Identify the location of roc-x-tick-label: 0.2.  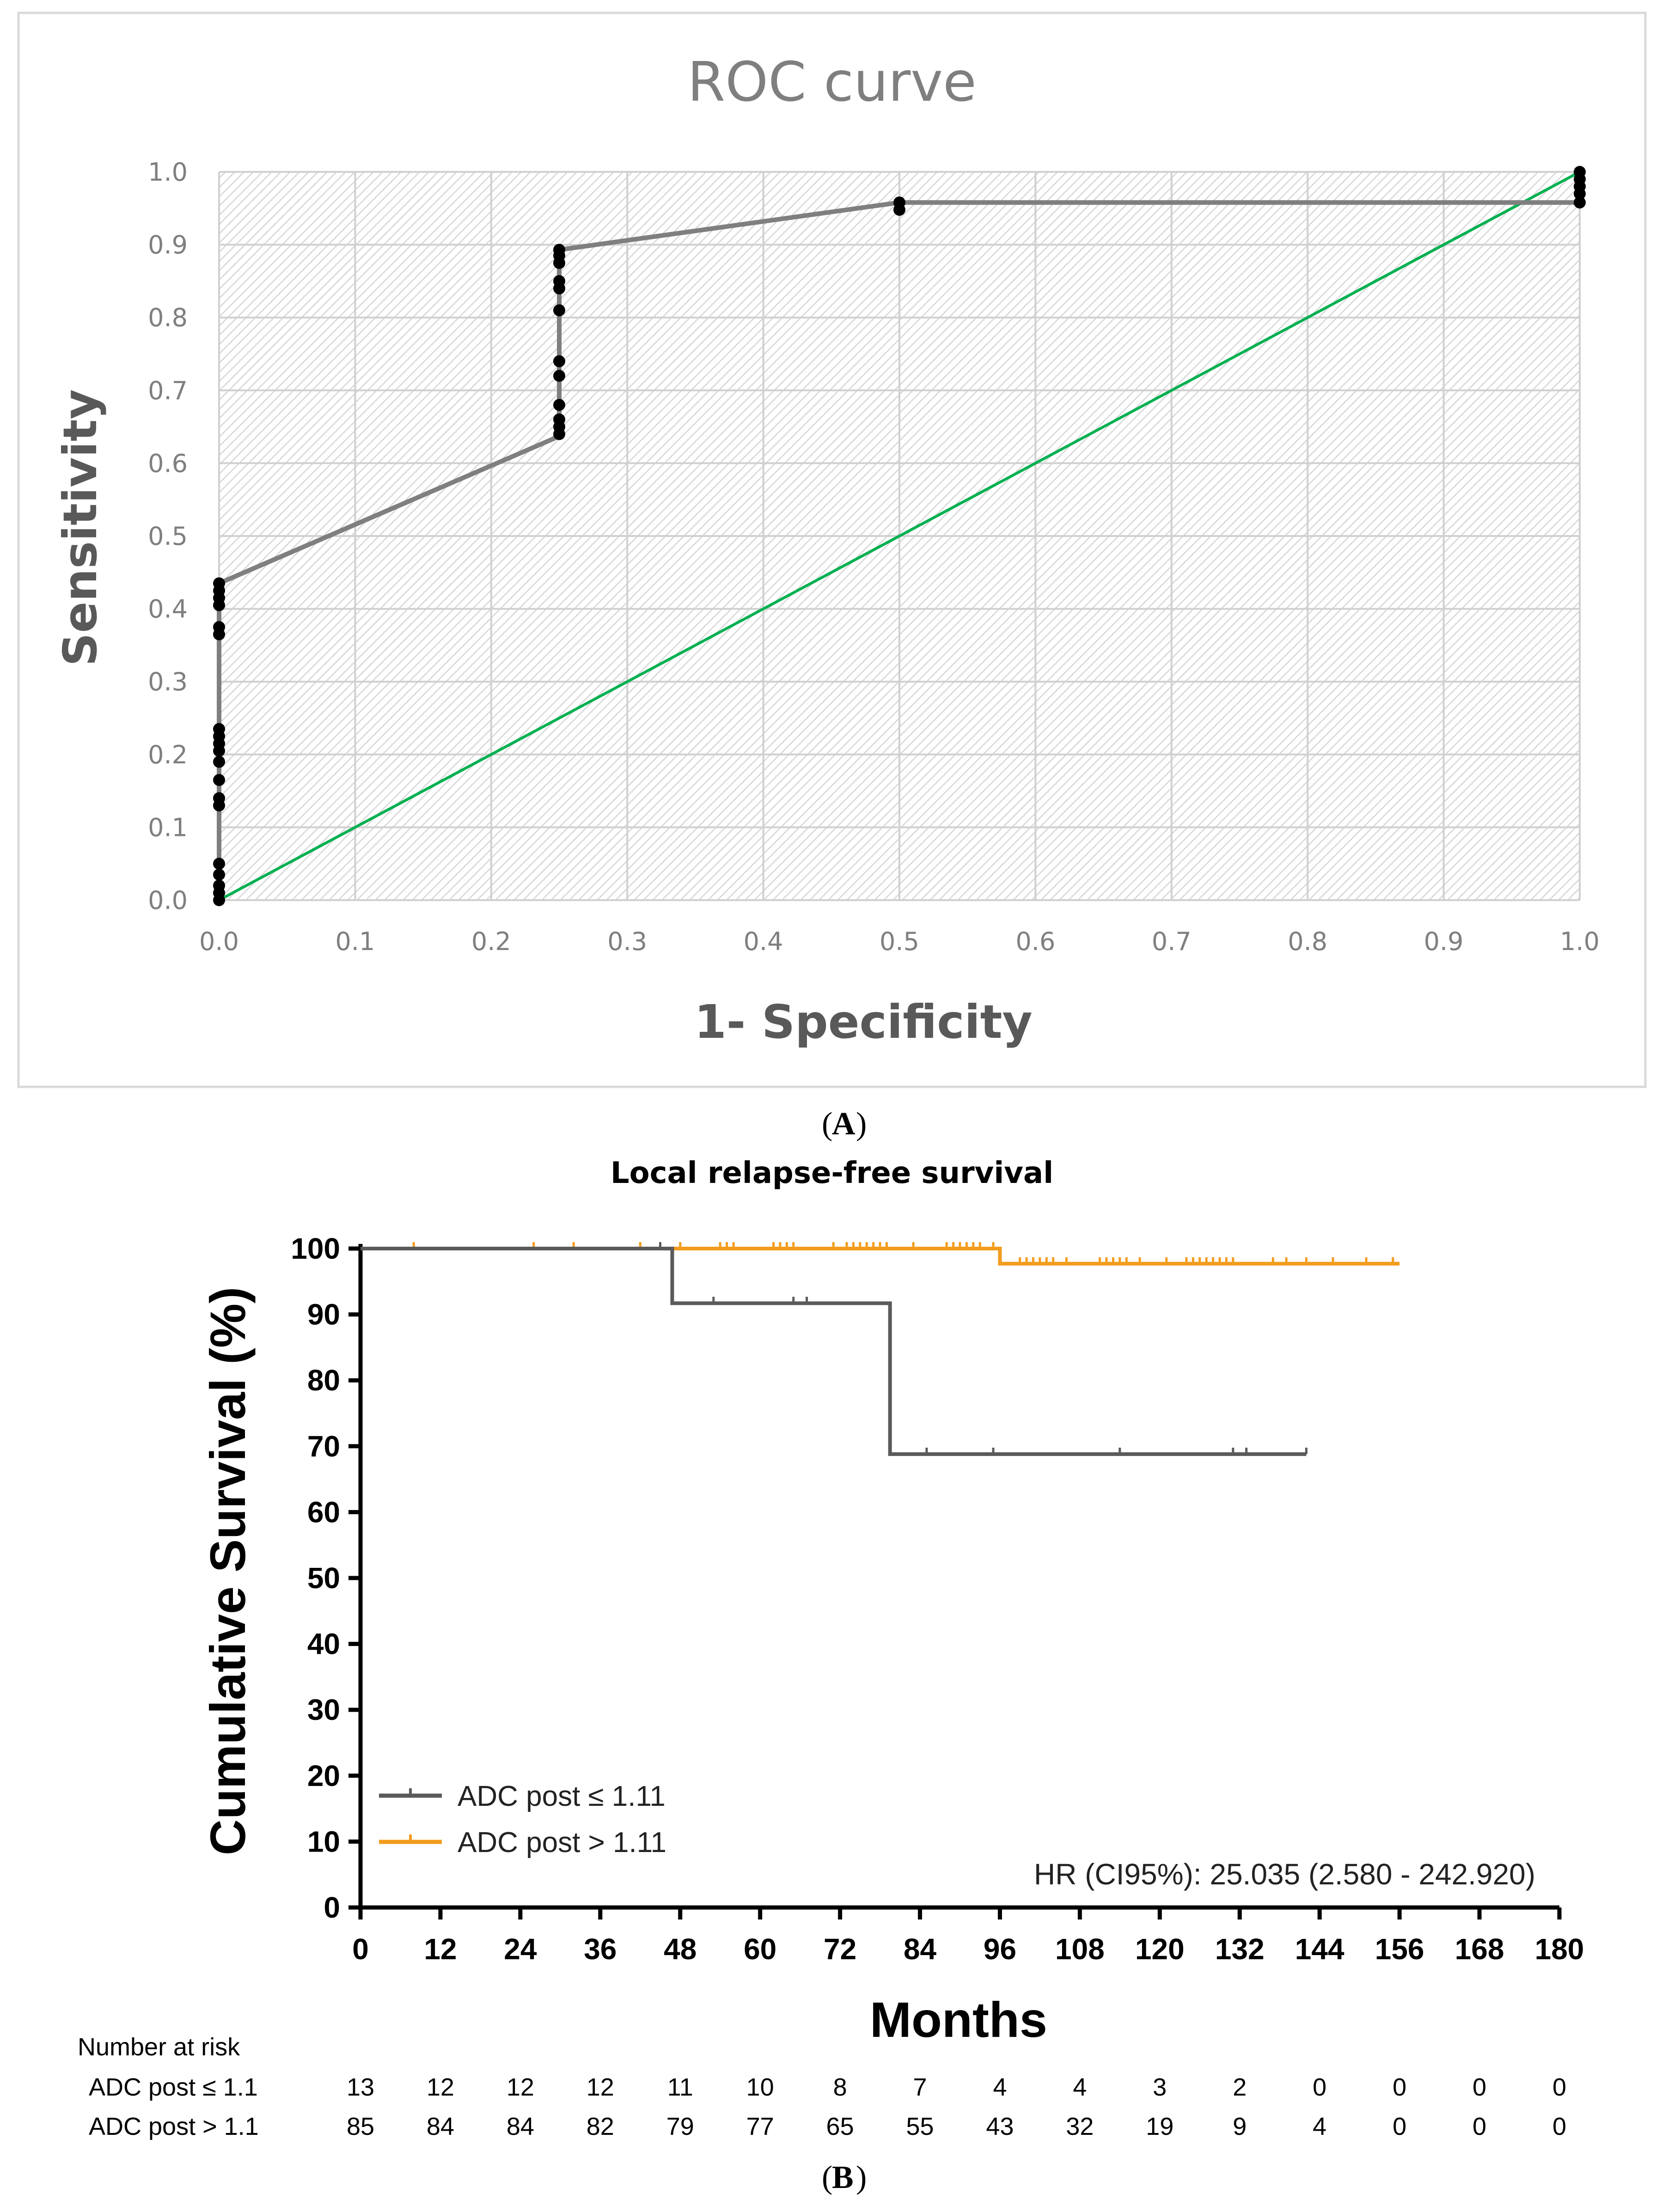
(491, 941).